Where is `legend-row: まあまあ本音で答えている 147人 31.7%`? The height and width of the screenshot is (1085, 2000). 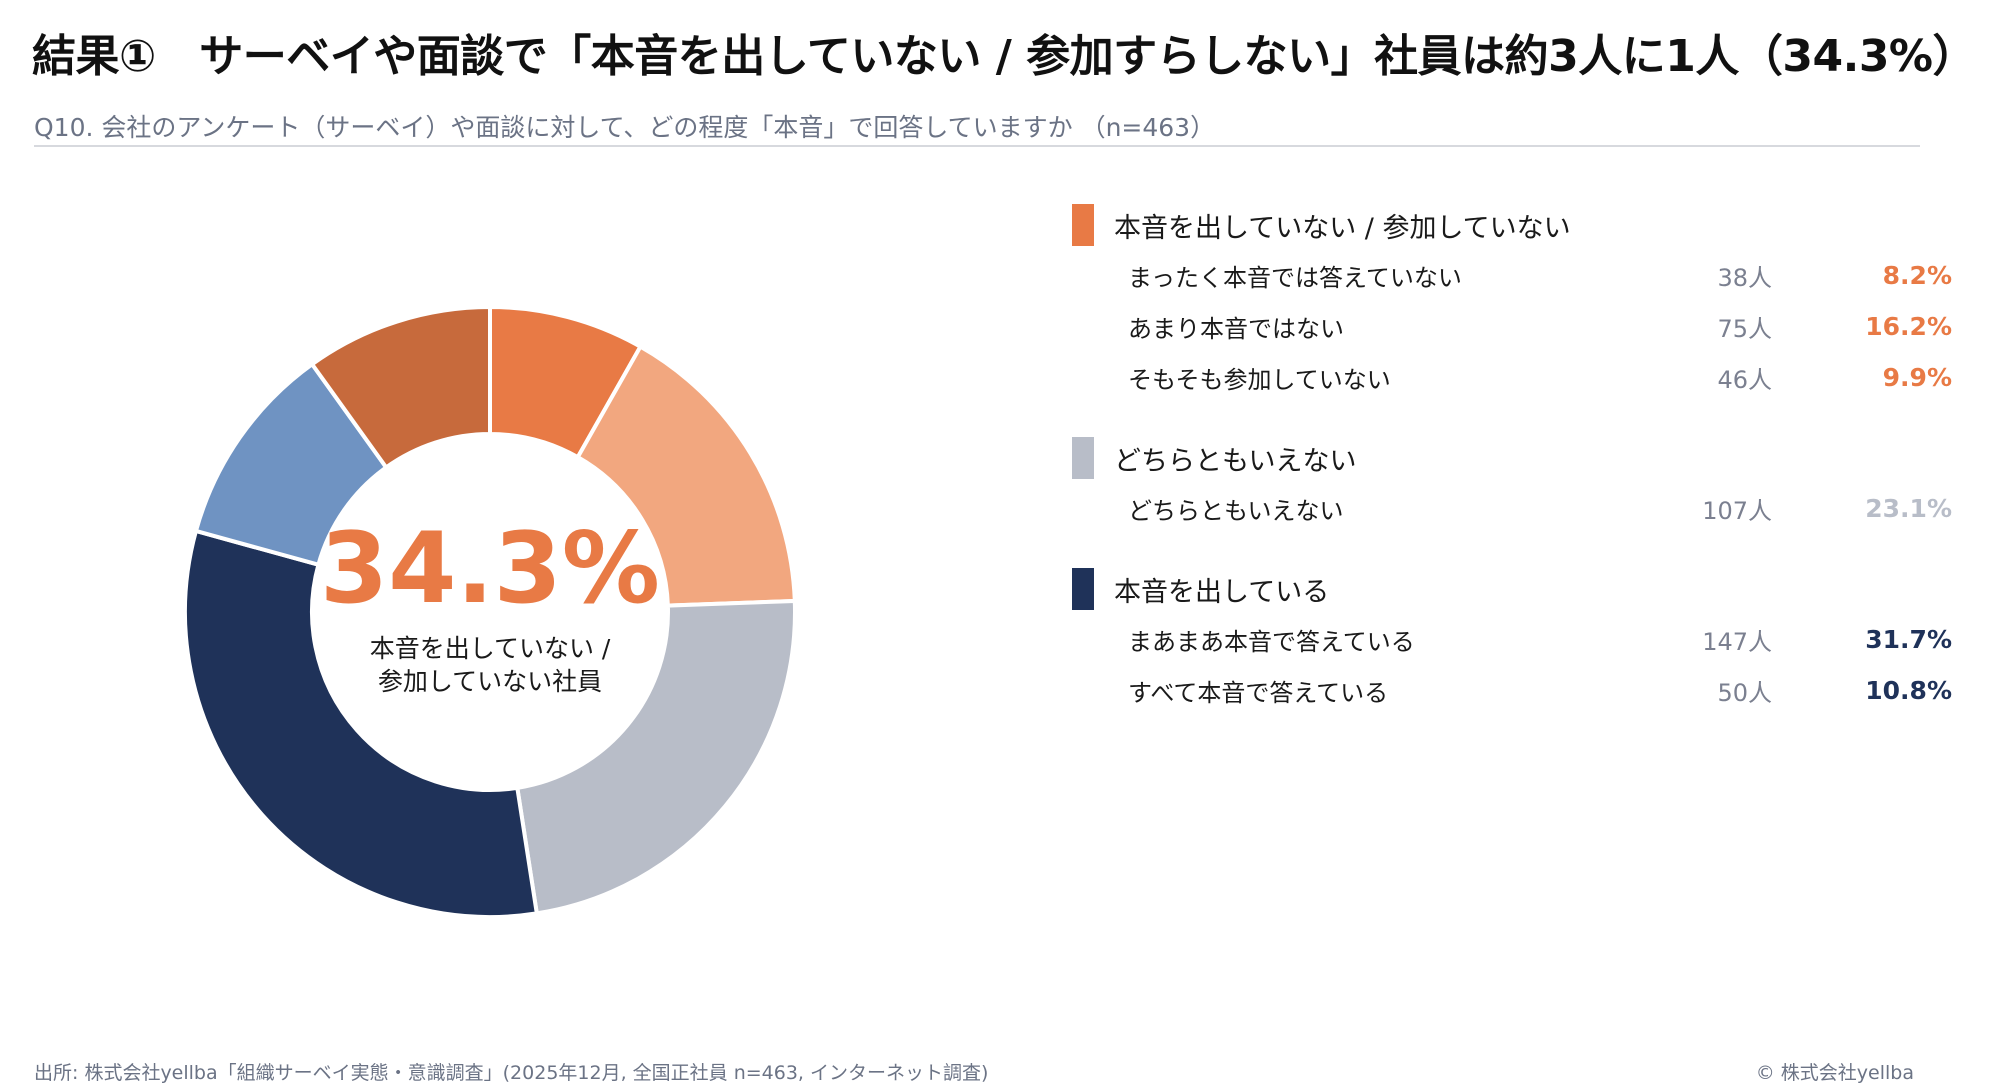
legend-row: まあまあ本音で答えている 147人 31.7% is located at coordinates (1512, 639).